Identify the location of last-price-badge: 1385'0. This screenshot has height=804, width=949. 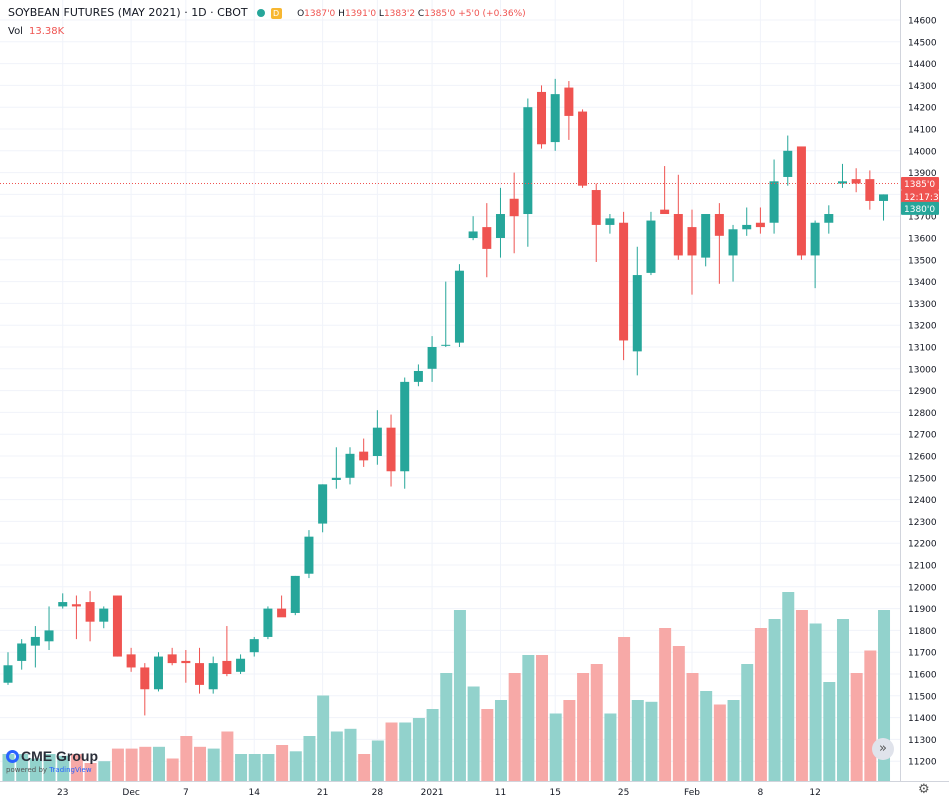
(919, 185).